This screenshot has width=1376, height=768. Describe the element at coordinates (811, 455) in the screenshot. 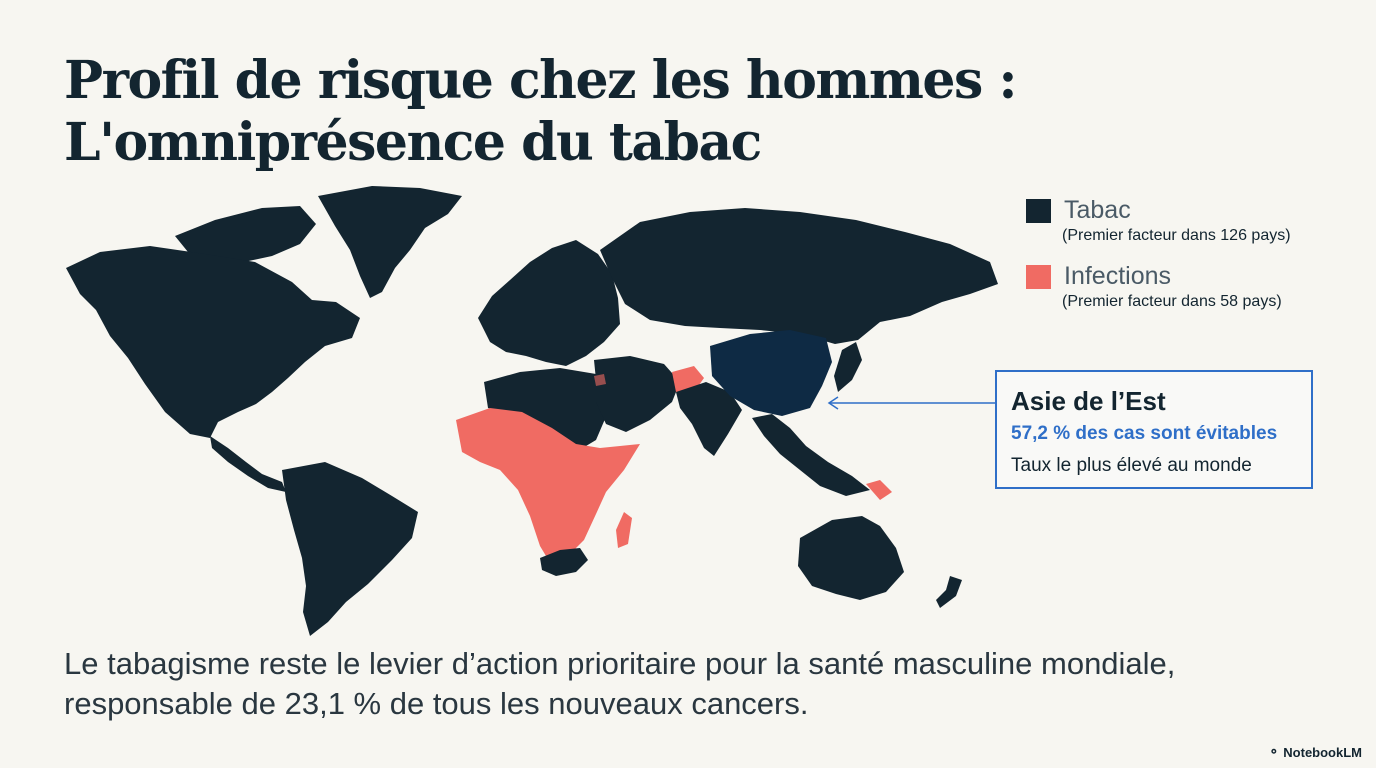

I see `region-southeast-asia` at that location.